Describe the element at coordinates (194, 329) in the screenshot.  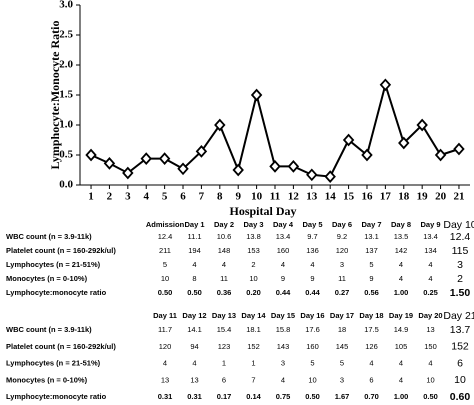
I see `table-cell: 14.1` at that location.